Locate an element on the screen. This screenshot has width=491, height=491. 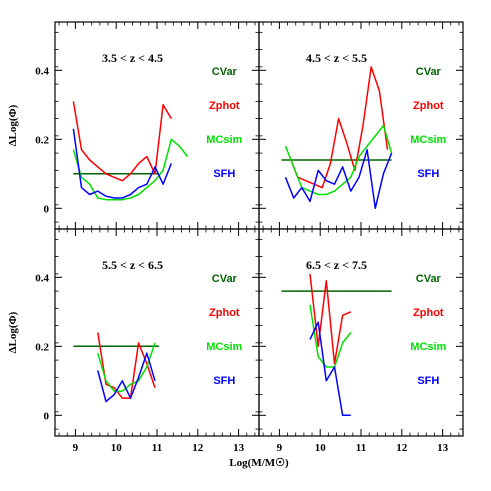
x-axis-label: Log(M/M☉) is located at coordinates (259, 463).